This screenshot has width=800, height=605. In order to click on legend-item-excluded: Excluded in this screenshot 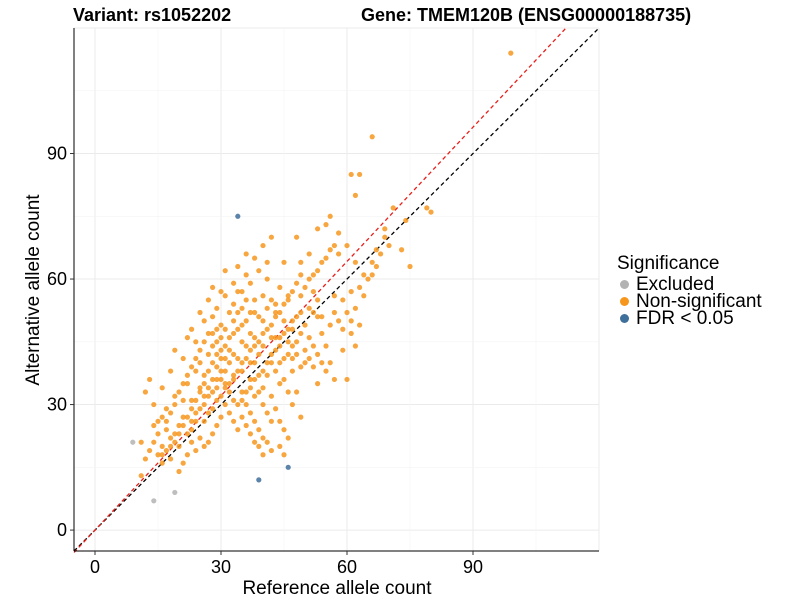, I will do `click(689, 284)`.